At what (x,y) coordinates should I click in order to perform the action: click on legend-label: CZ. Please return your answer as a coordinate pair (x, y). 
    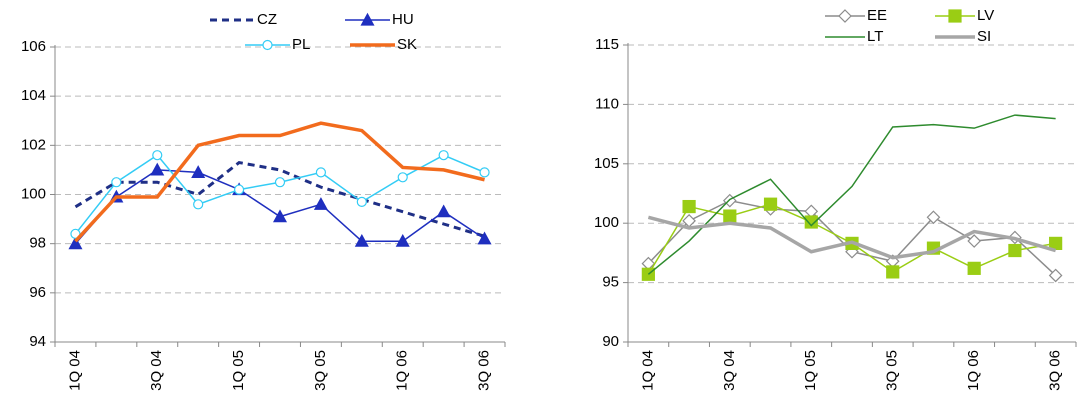
    Looking at the image, I should click on (267, 19).